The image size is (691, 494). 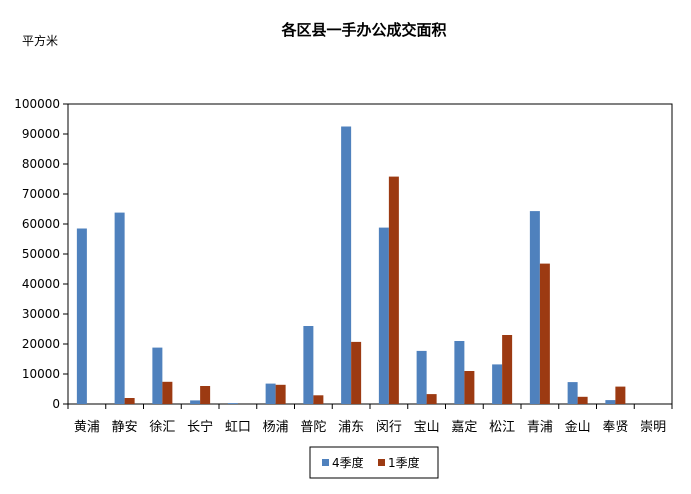 What do you see at coordinates (653, 427) in the screenshot?
I see `x-tick-label: 崇明` at bounding box center [653, 427].